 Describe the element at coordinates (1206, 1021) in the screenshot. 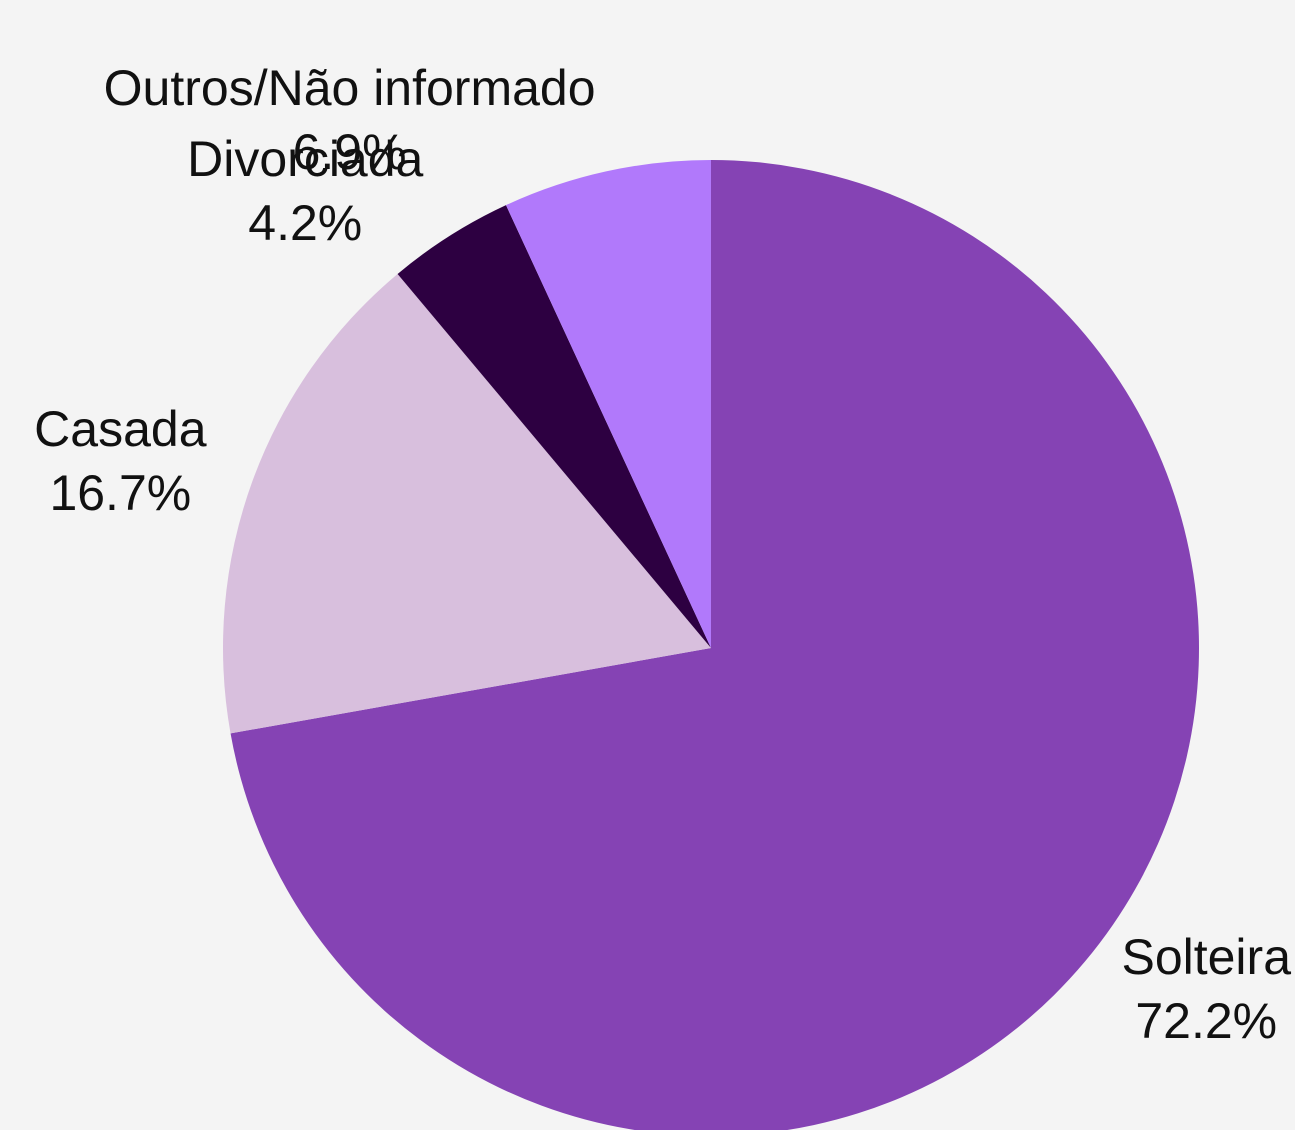

I see `slice-value-label: 72.2%` at that location.